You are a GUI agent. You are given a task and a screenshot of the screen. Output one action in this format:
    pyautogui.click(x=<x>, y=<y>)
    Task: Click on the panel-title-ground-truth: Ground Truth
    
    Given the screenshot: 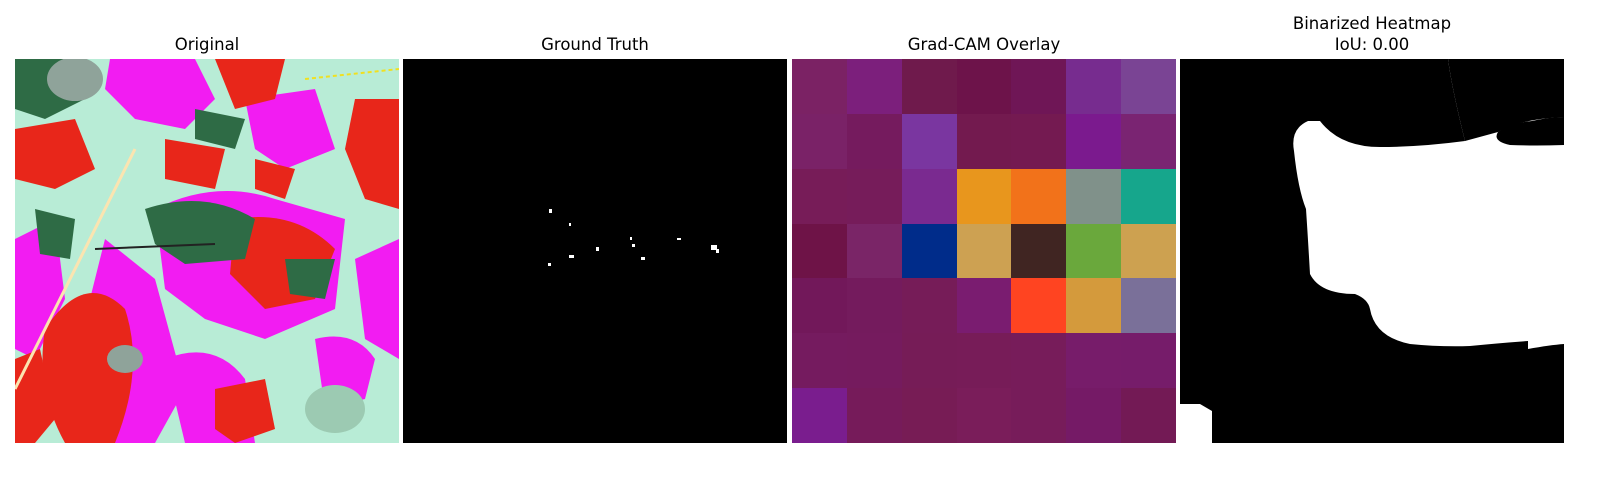 What is the action you would take?
    pyautogui.click(x=595, y=44)
    